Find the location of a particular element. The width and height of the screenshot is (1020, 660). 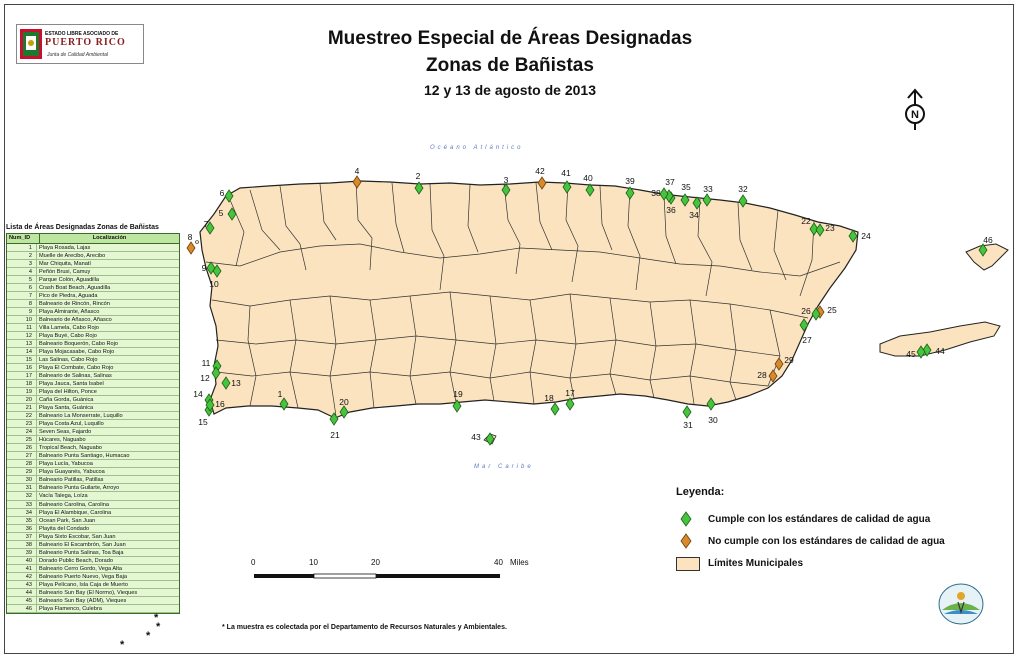

table-row: 13 Balneario Boquerón, Cabo Rojo is located at coordinates (93, 344).